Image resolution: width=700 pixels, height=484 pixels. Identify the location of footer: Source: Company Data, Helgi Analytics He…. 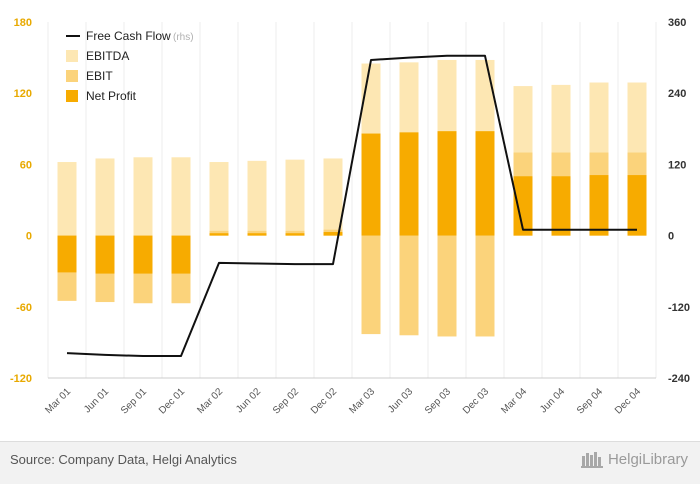
(350, 462).